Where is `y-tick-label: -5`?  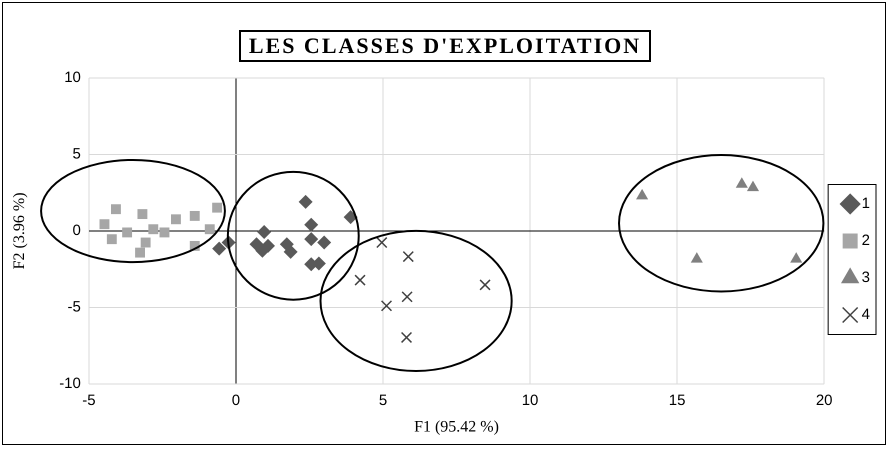 y-tick-label: -5 is located at coordinates (74, 307).